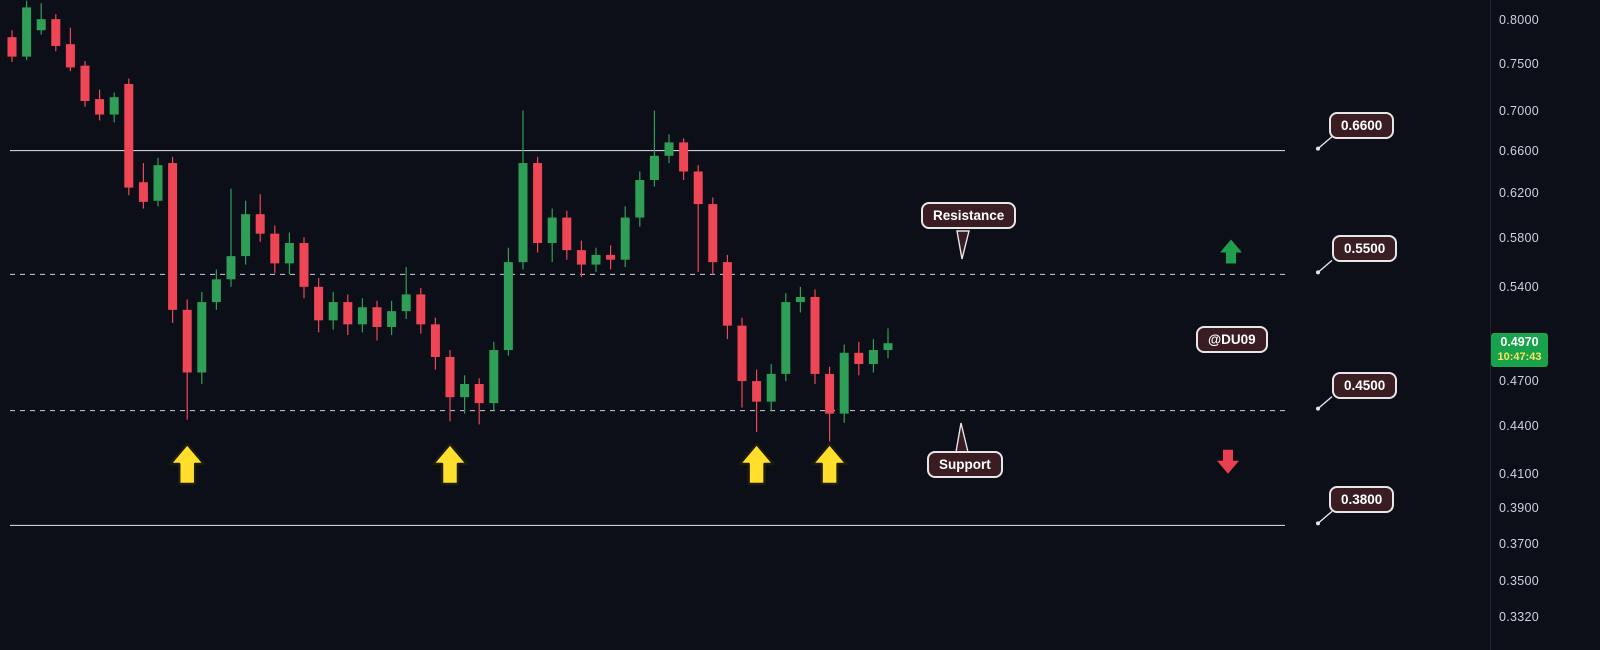  I want to click on watermark-label: @DU09, so click(1232, 339).